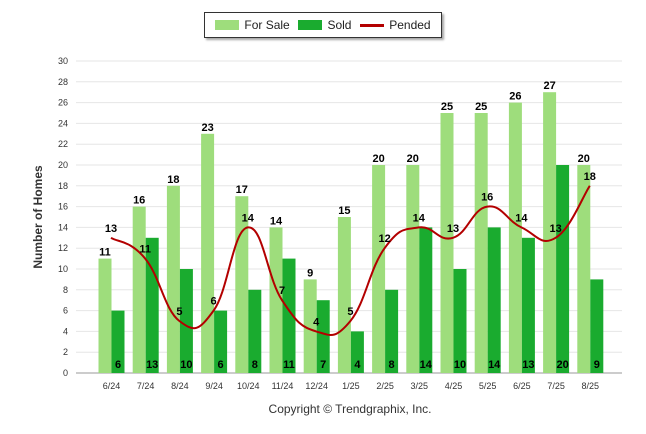  What do you see at coordinates (63, 227) in the screenshot?
I see `y-tick-label: 14` at bounding box center [63, 227].